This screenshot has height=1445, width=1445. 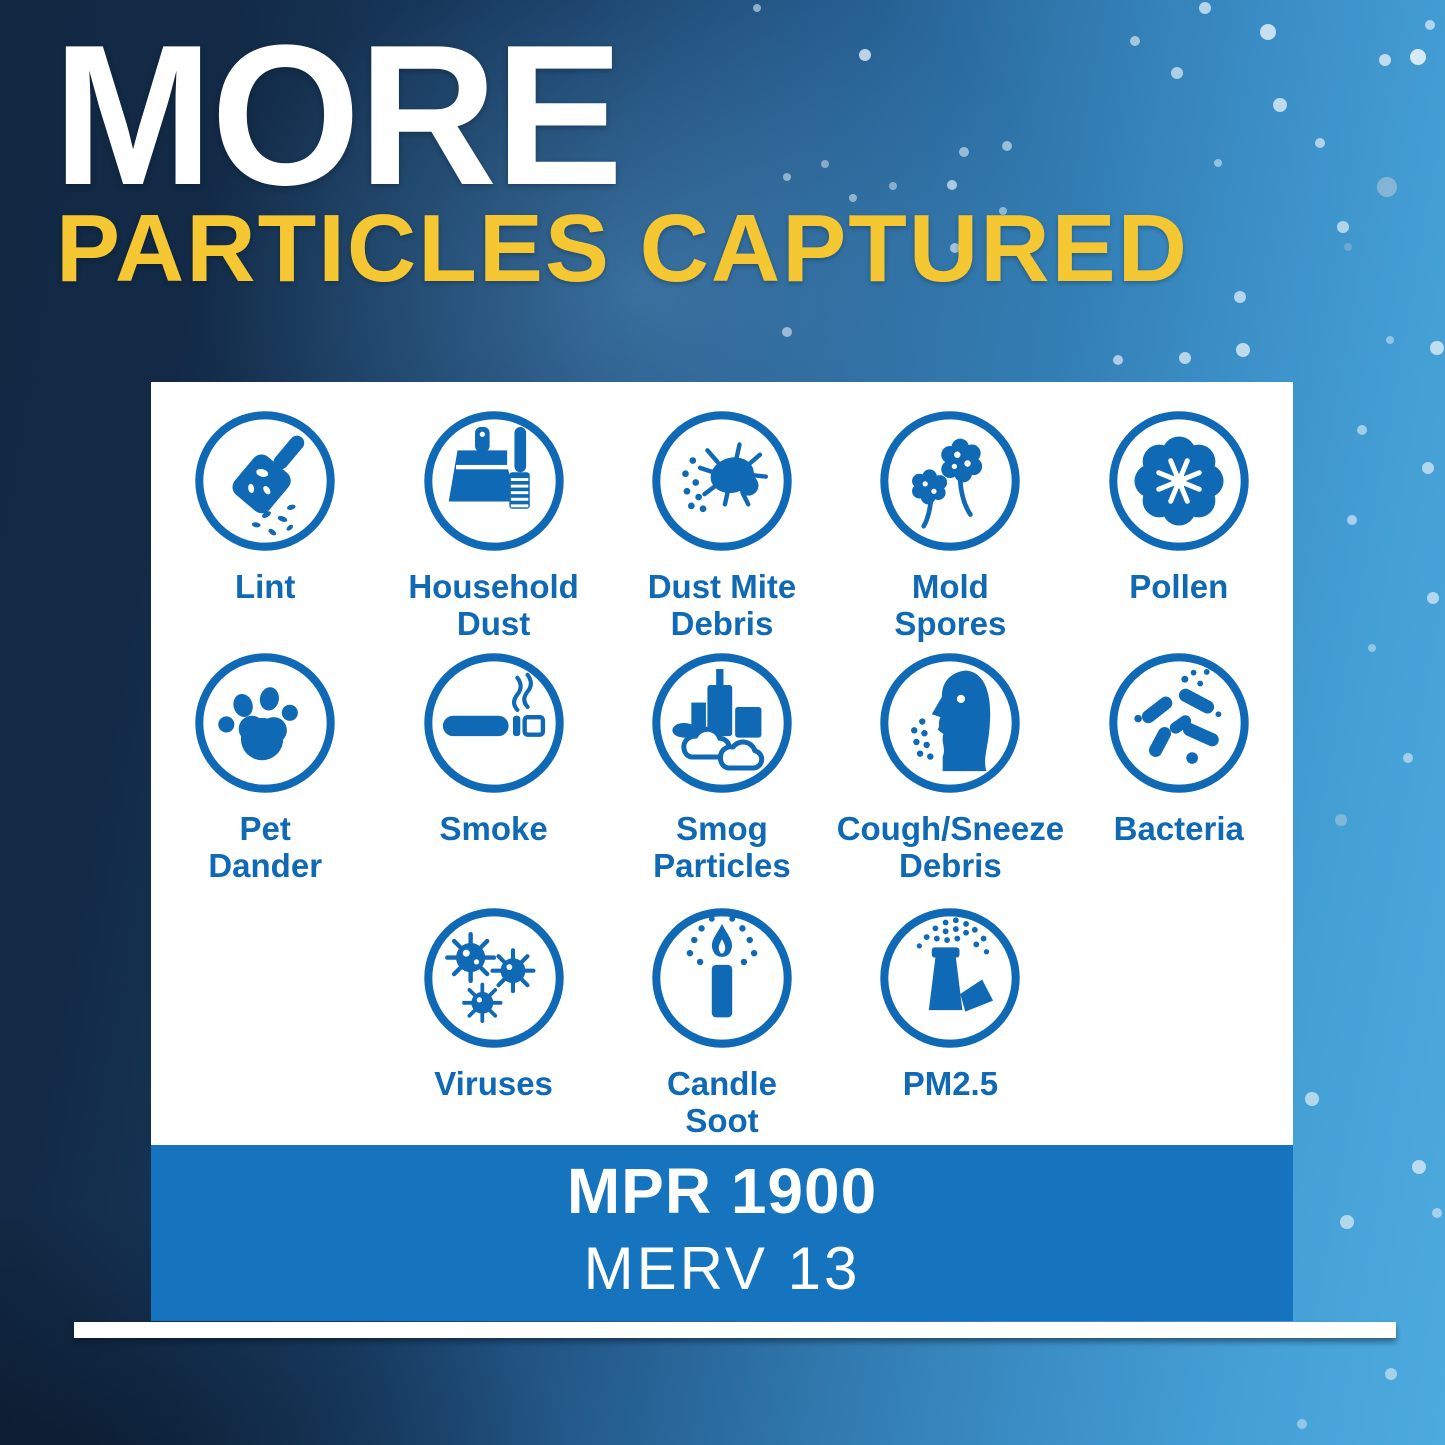 I want to click on particle-item: Pet Dander, so click(x=265, y=777).